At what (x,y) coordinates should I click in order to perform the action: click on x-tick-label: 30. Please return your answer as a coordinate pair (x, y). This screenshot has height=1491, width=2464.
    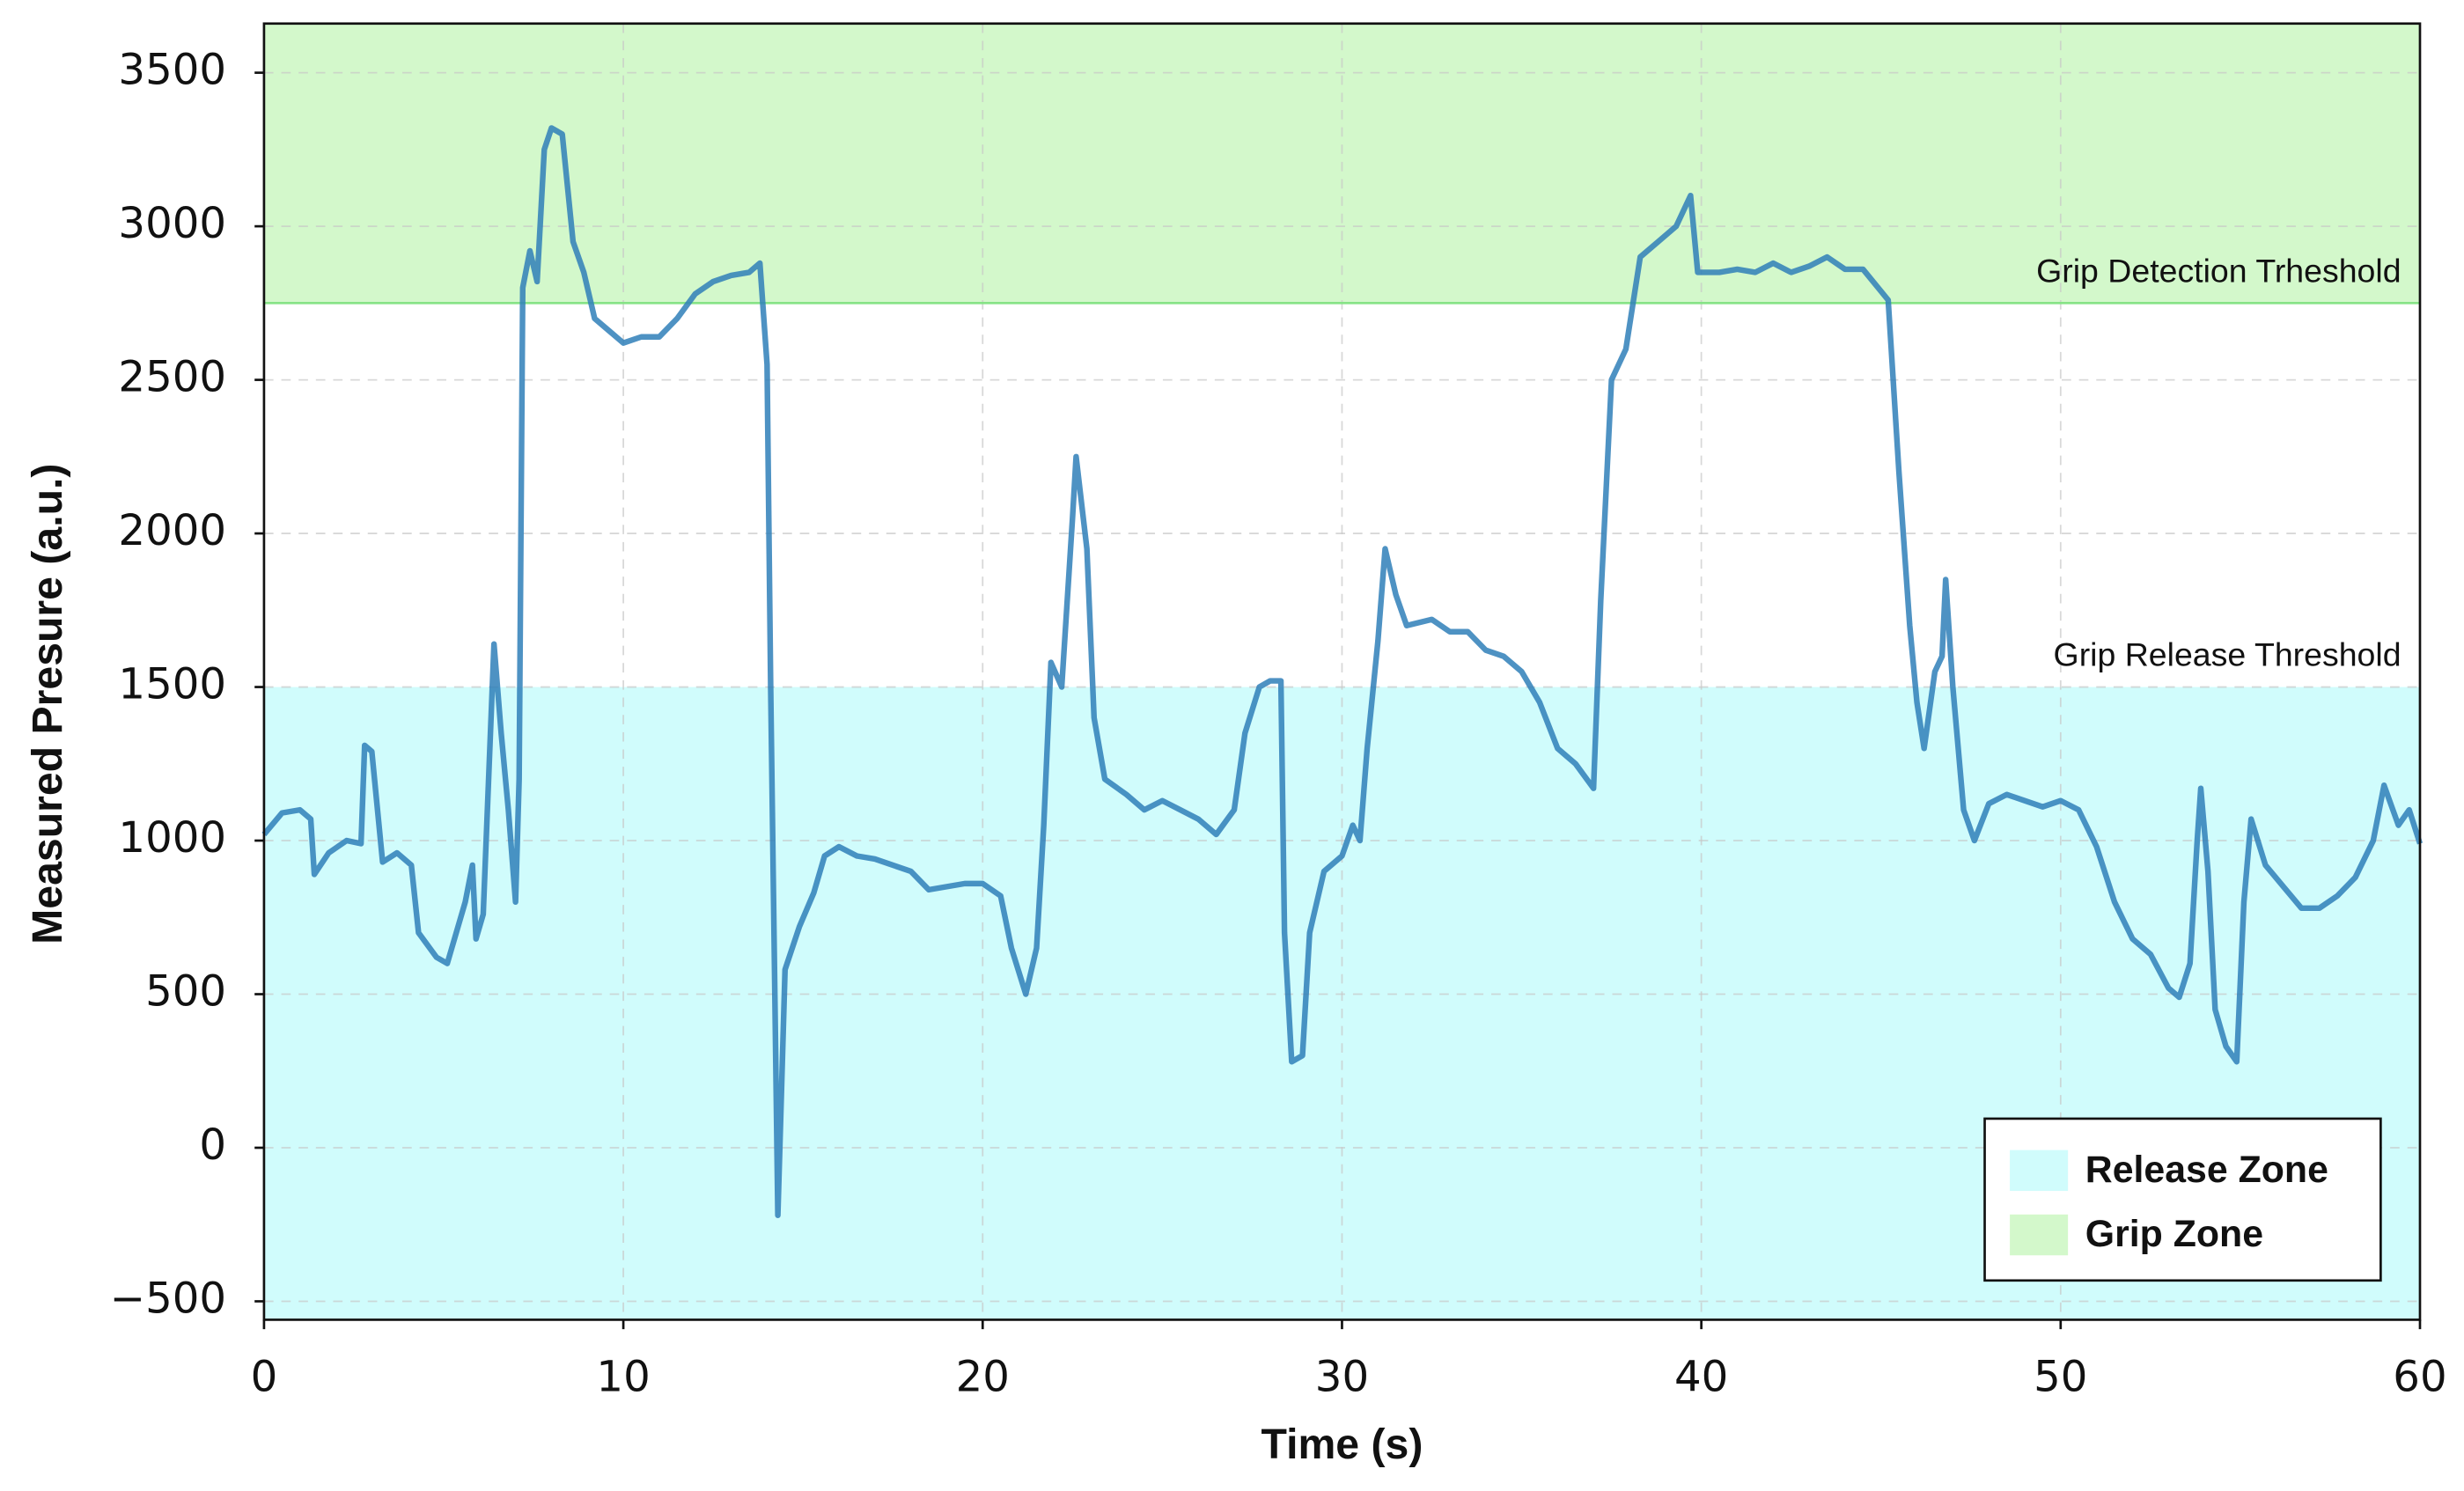
    Looking at the image, I should click on (1342, 1376).